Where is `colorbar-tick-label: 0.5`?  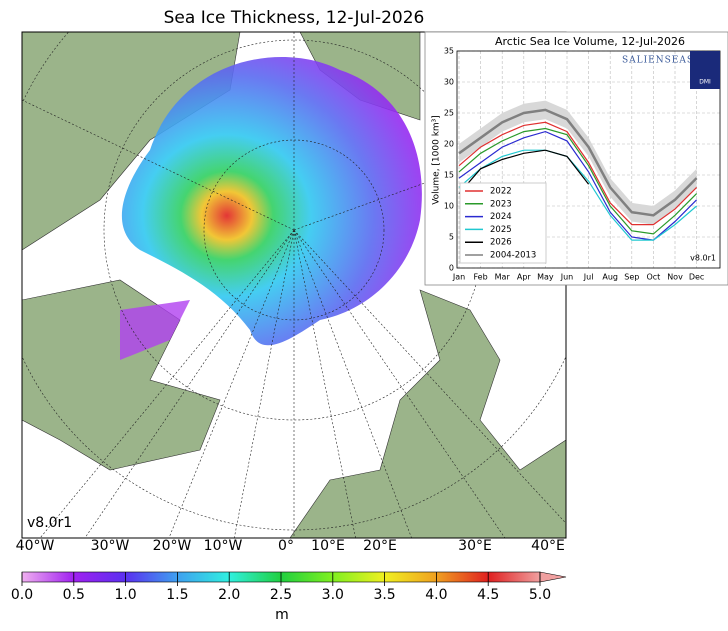 colorbar-tick-label: 0.5 is located at coordinates (74, 595).